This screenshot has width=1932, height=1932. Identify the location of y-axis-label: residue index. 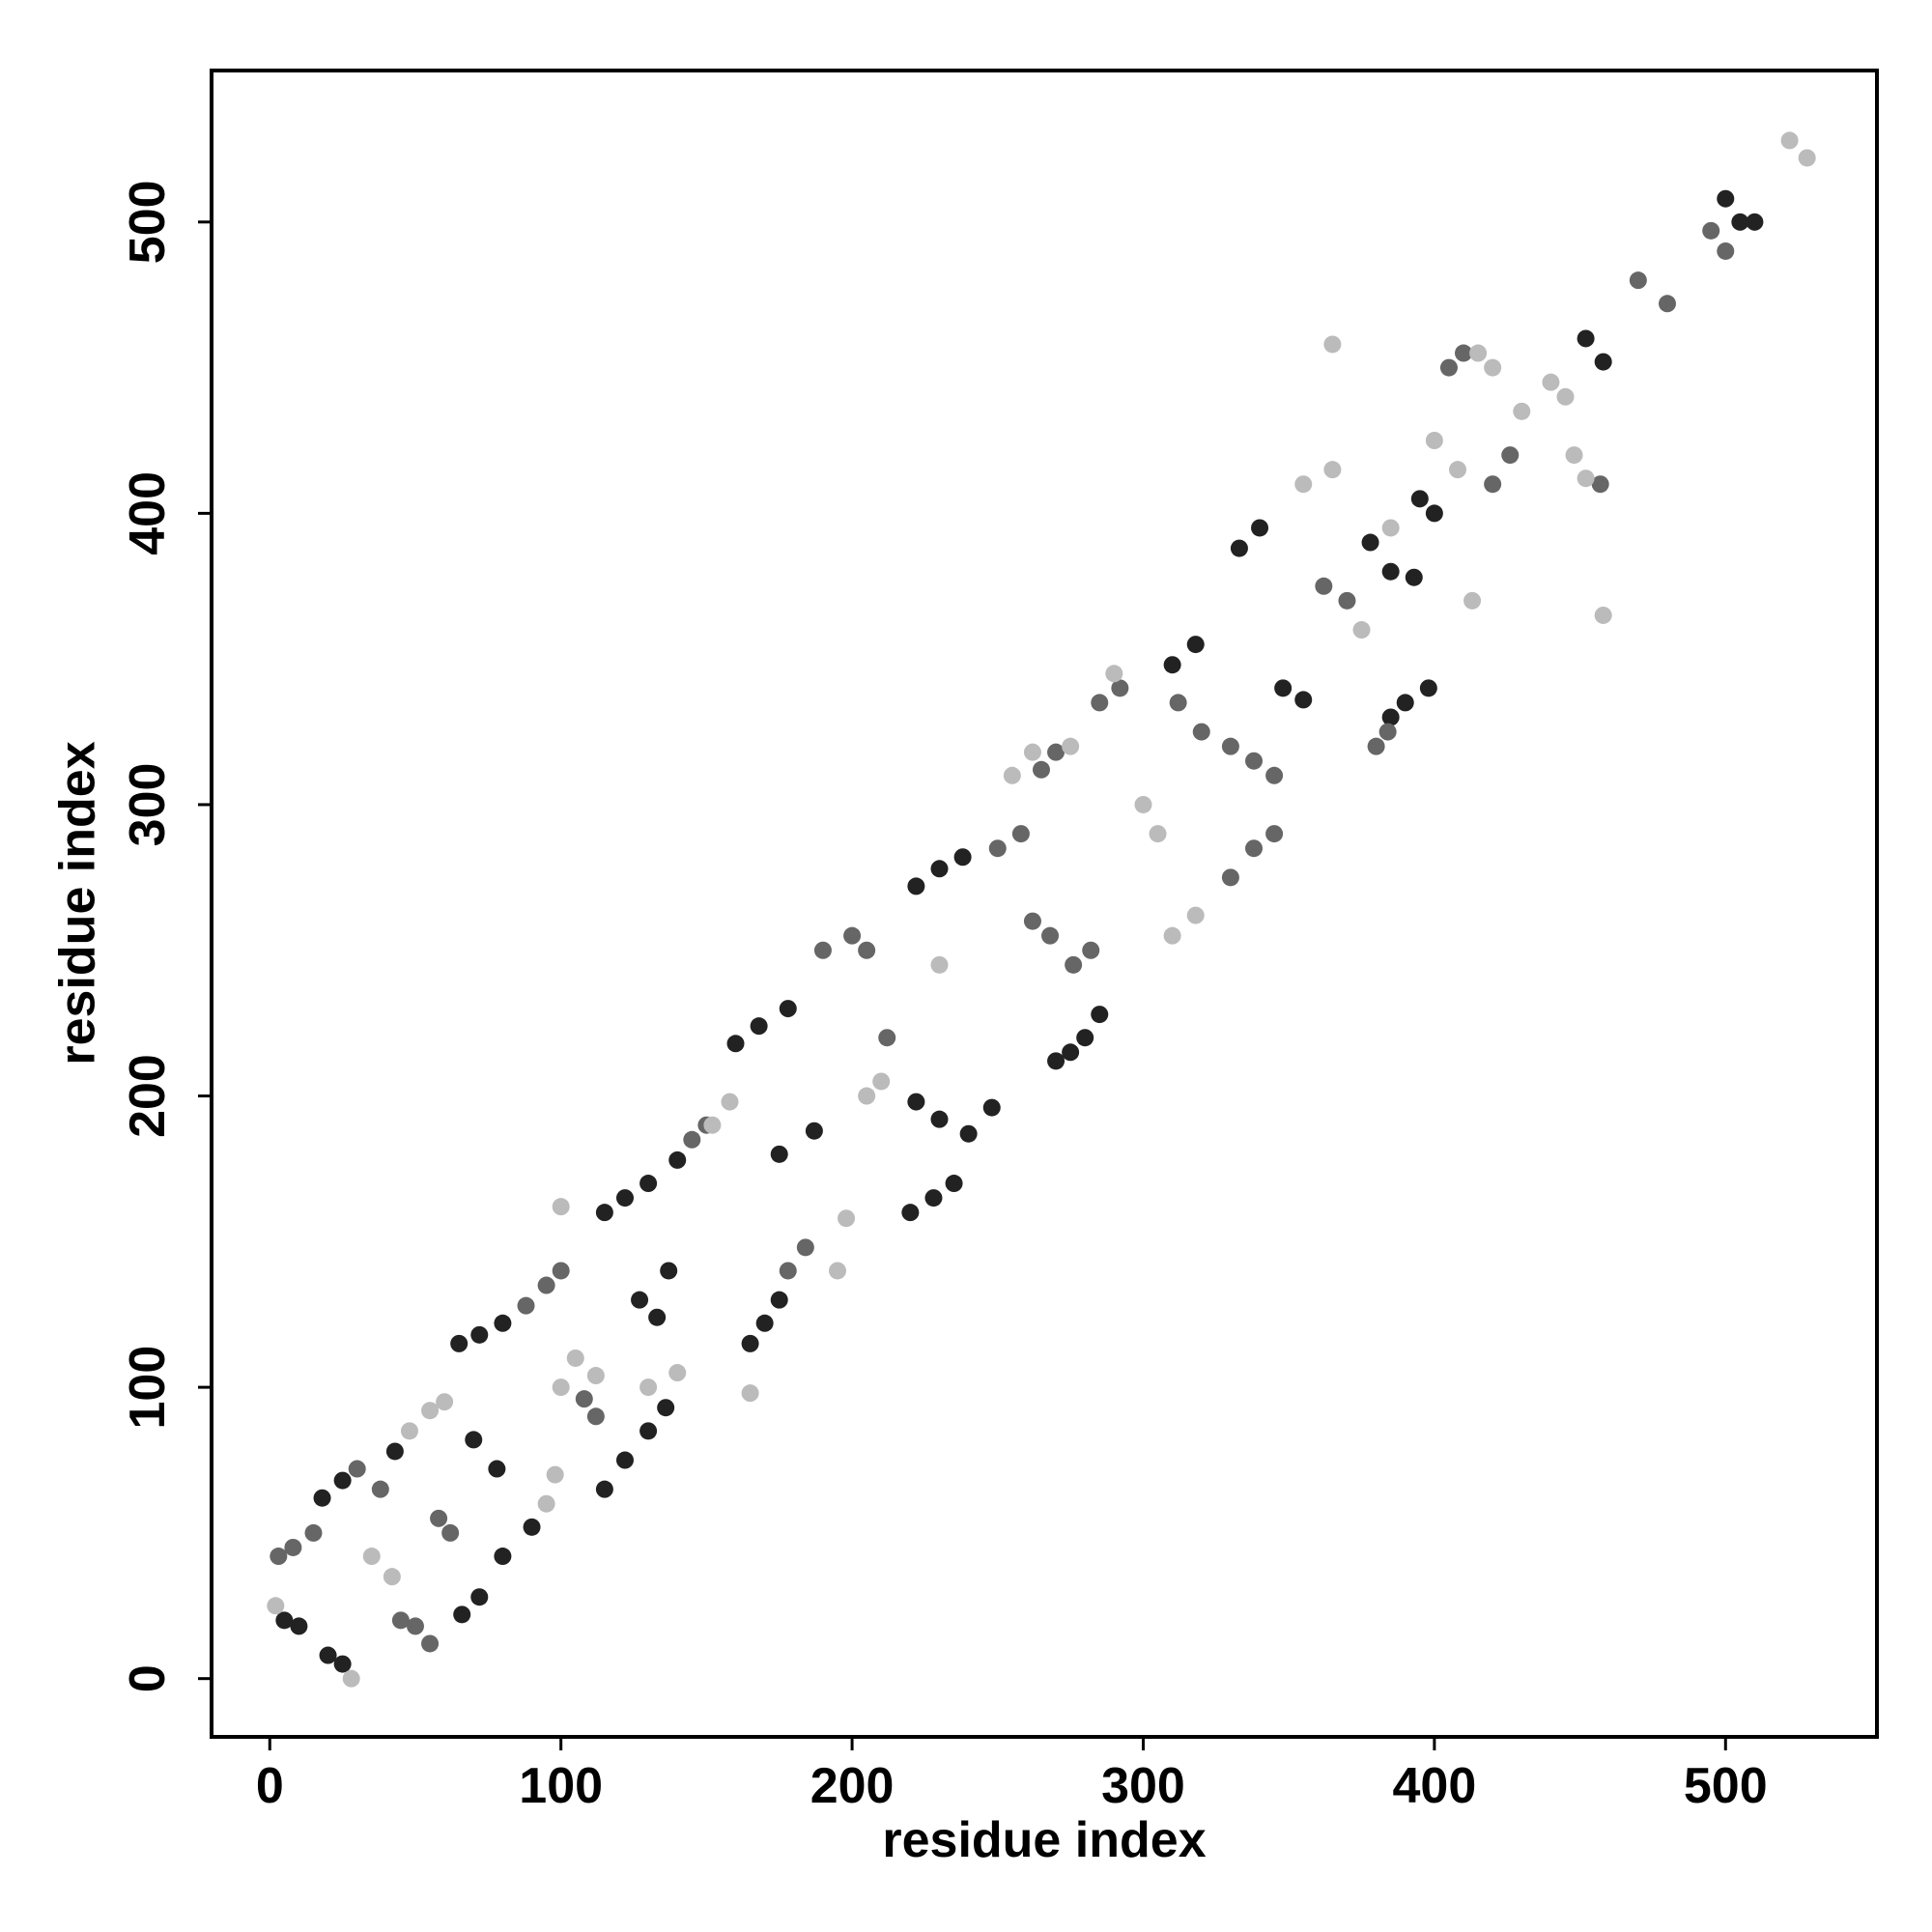
(78, 903).